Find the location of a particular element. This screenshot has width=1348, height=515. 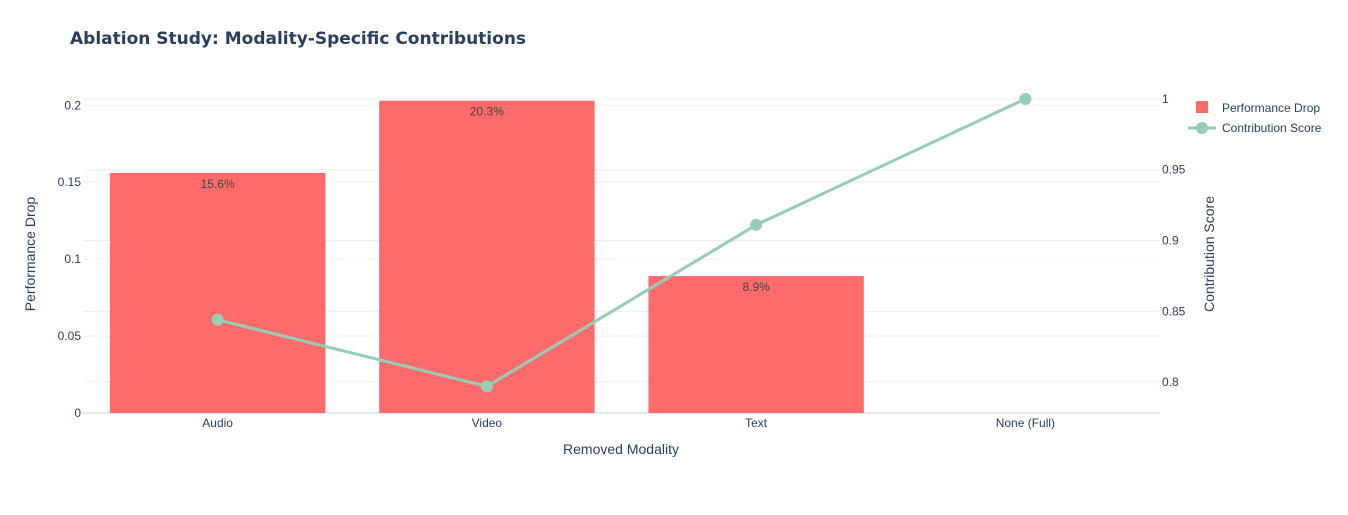

y-right-tick-label: 0.8 is located at coordinates (1170, 382).